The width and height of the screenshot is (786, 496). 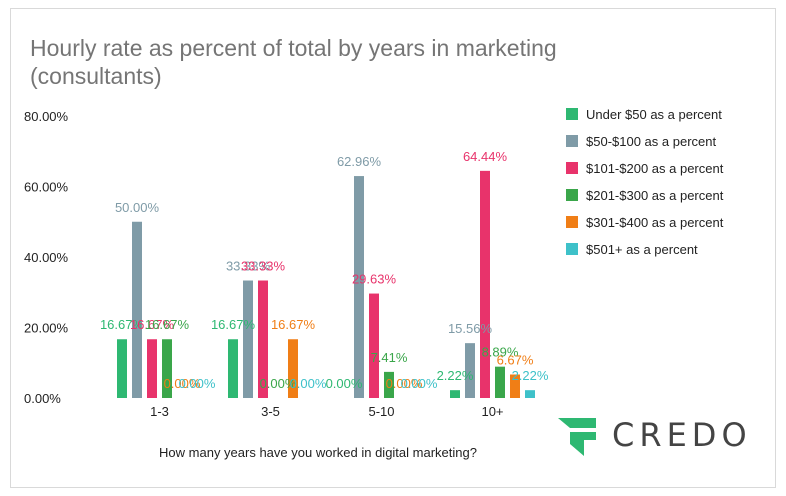 What do you see at coordinates (137, 207) in the screenshot?
I see `data-label: 50.00%` at bounding box center [137, 207].